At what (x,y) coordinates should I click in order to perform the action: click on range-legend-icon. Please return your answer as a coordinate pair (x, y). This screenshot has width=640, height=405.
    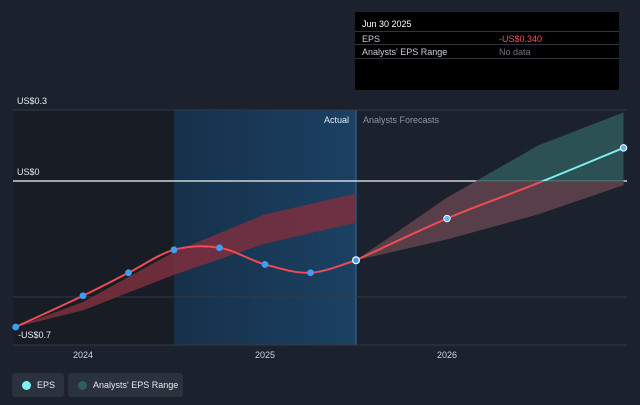
    Looking at the image, I should click on (82, 385).